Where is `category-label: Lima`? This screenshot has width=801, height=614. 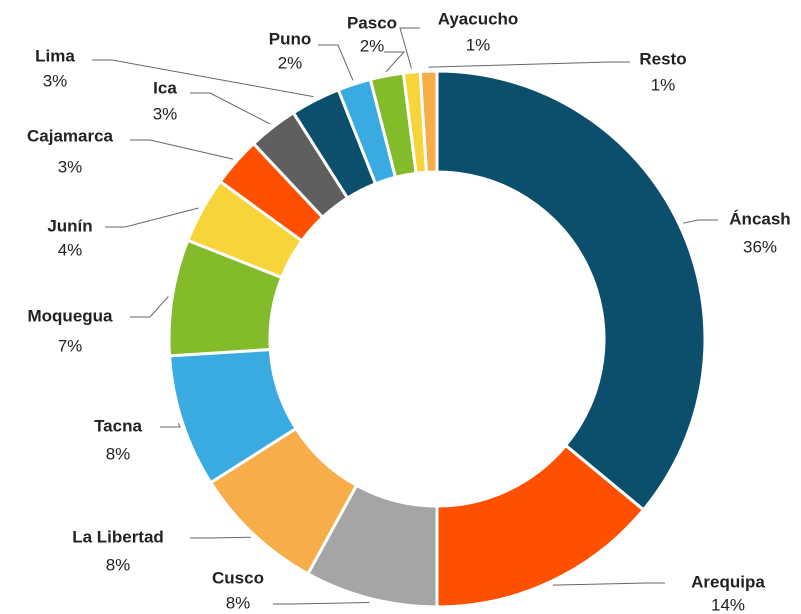
category-label: Lima is located at coordinates (55, 55).